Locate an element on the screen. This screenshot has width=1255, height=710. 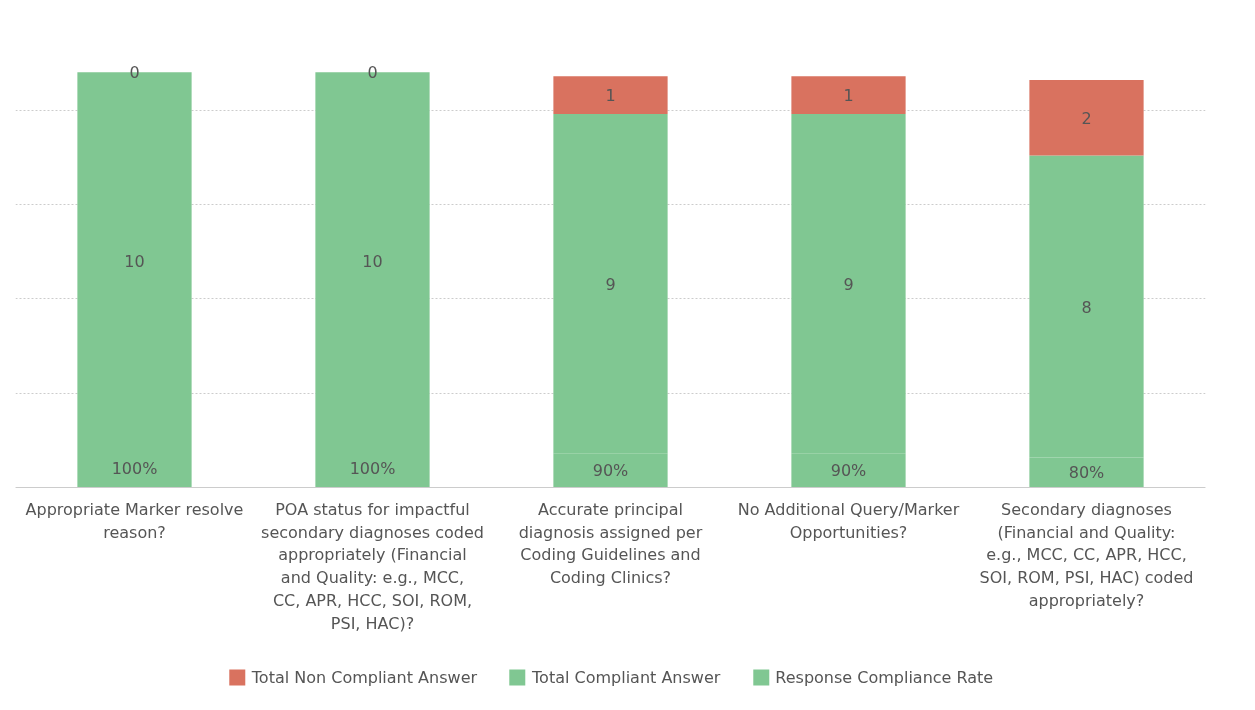
legend-label: Response Compliance Rate is located at coordinates (884, 677).